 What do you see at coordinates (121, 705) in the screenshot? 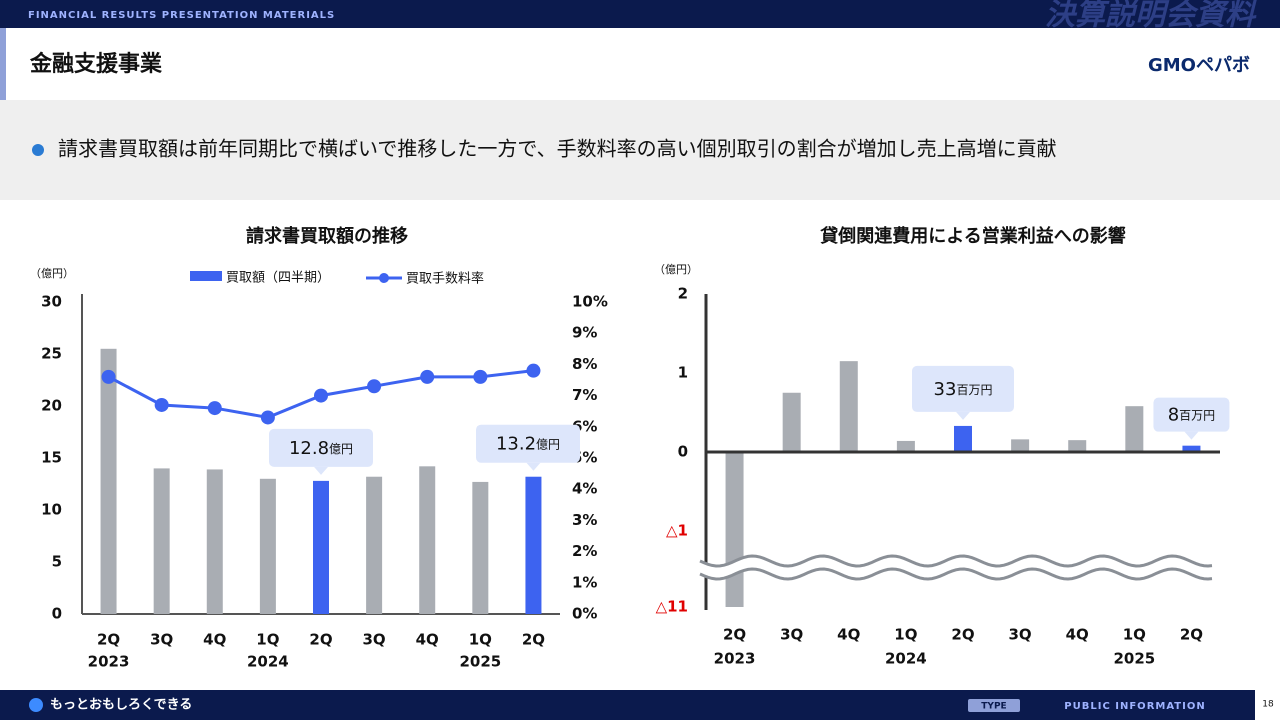
I see `tagline: もっとおもしろくできる` at bounding box center [121, 705].